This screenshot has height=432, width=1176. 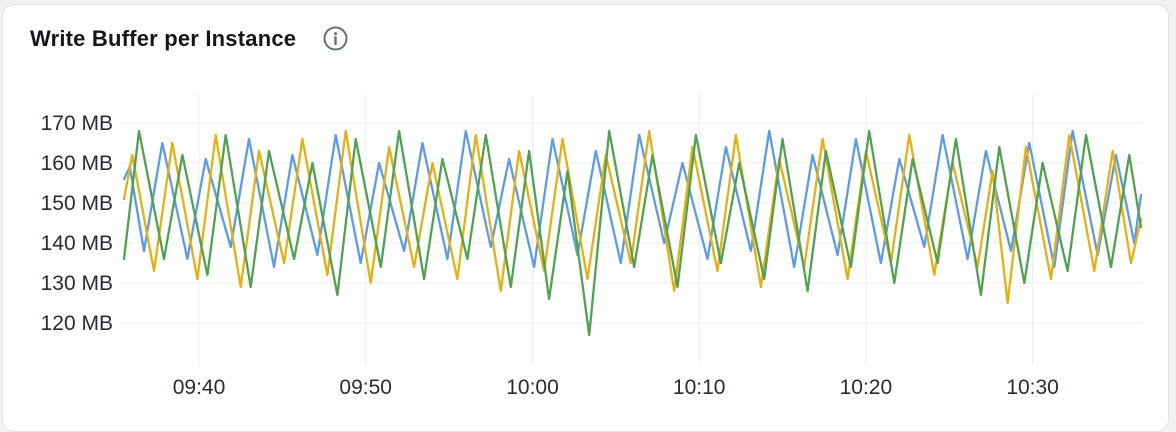 What do you see at coordinates (365, 387) in the screenshot?
I see `x-tick-label: 09:50` at bounding box center [365, 387].